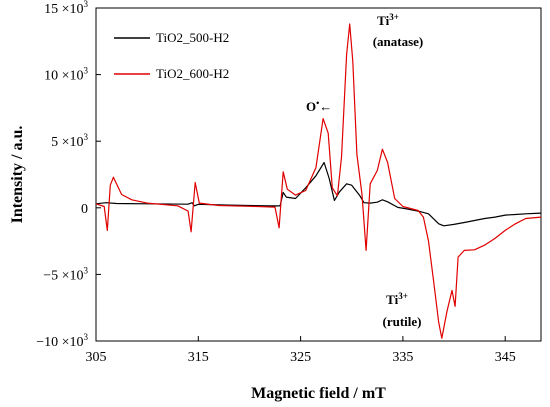  Describe the element at coordinates (84, 209) in the screenshot. I see `y-tick-label: 0` at that location.